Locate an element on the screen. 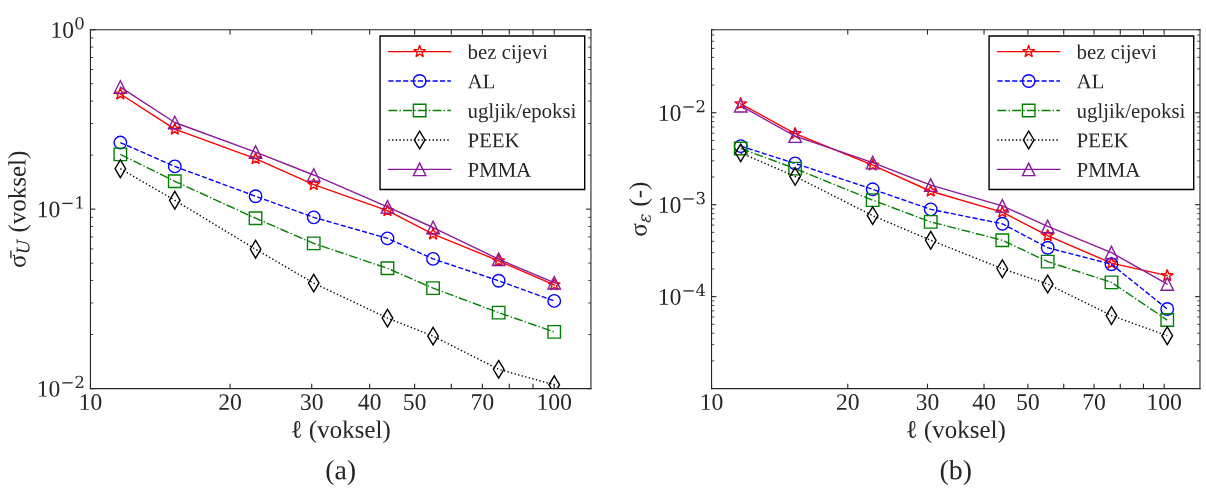 The image size is (1206, 495). y-tick-label: 10$^{0}$ is located at coordinates (68, 27).